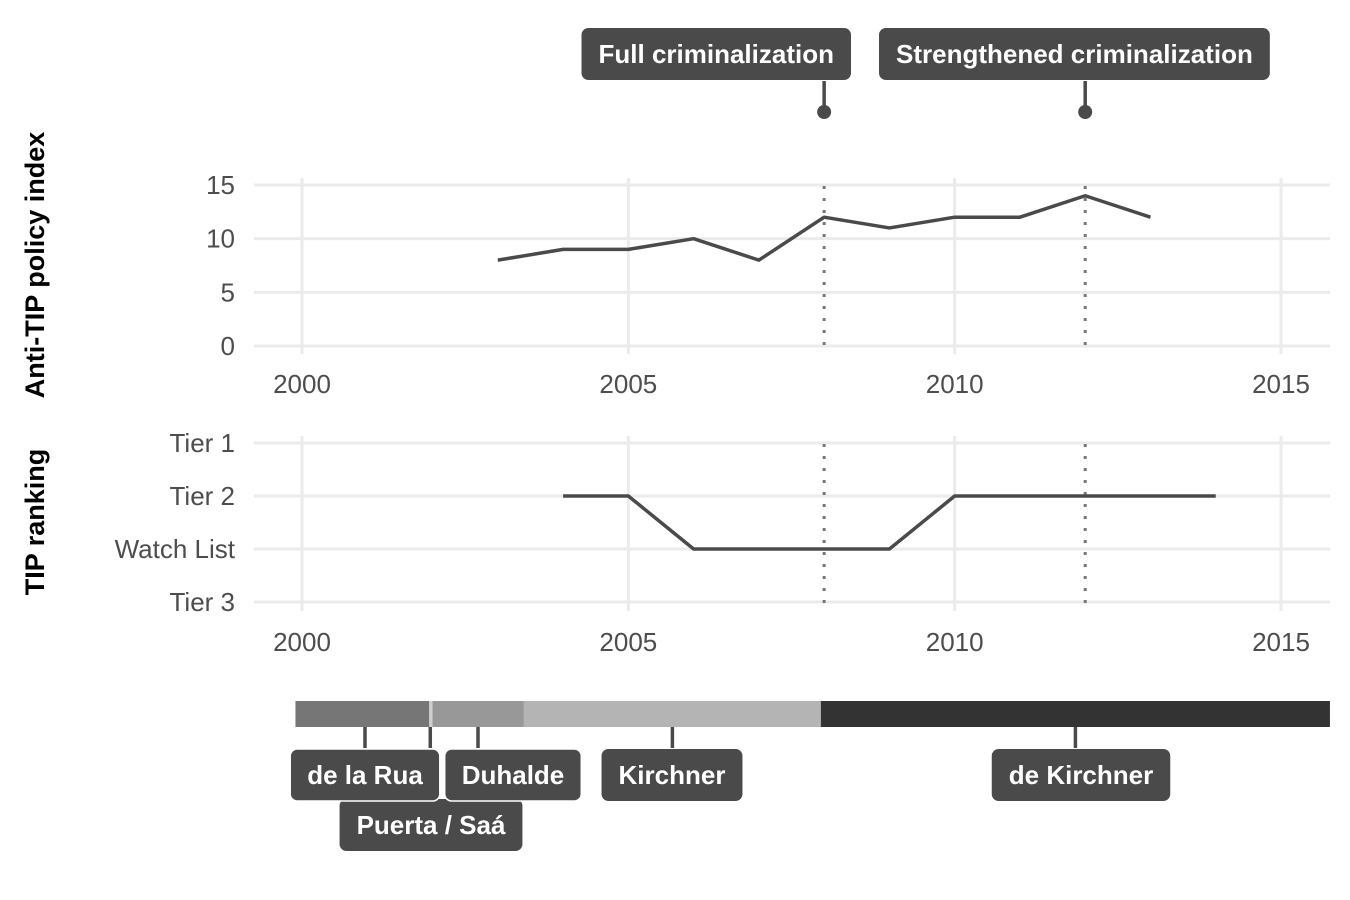 This screenshot has width=1350, height=900. What do you see at coordinates (35, 265) in the screenshot?
I see `panel1-ylabel: Anti-TIP policy index` at bounding box center [35, 265].